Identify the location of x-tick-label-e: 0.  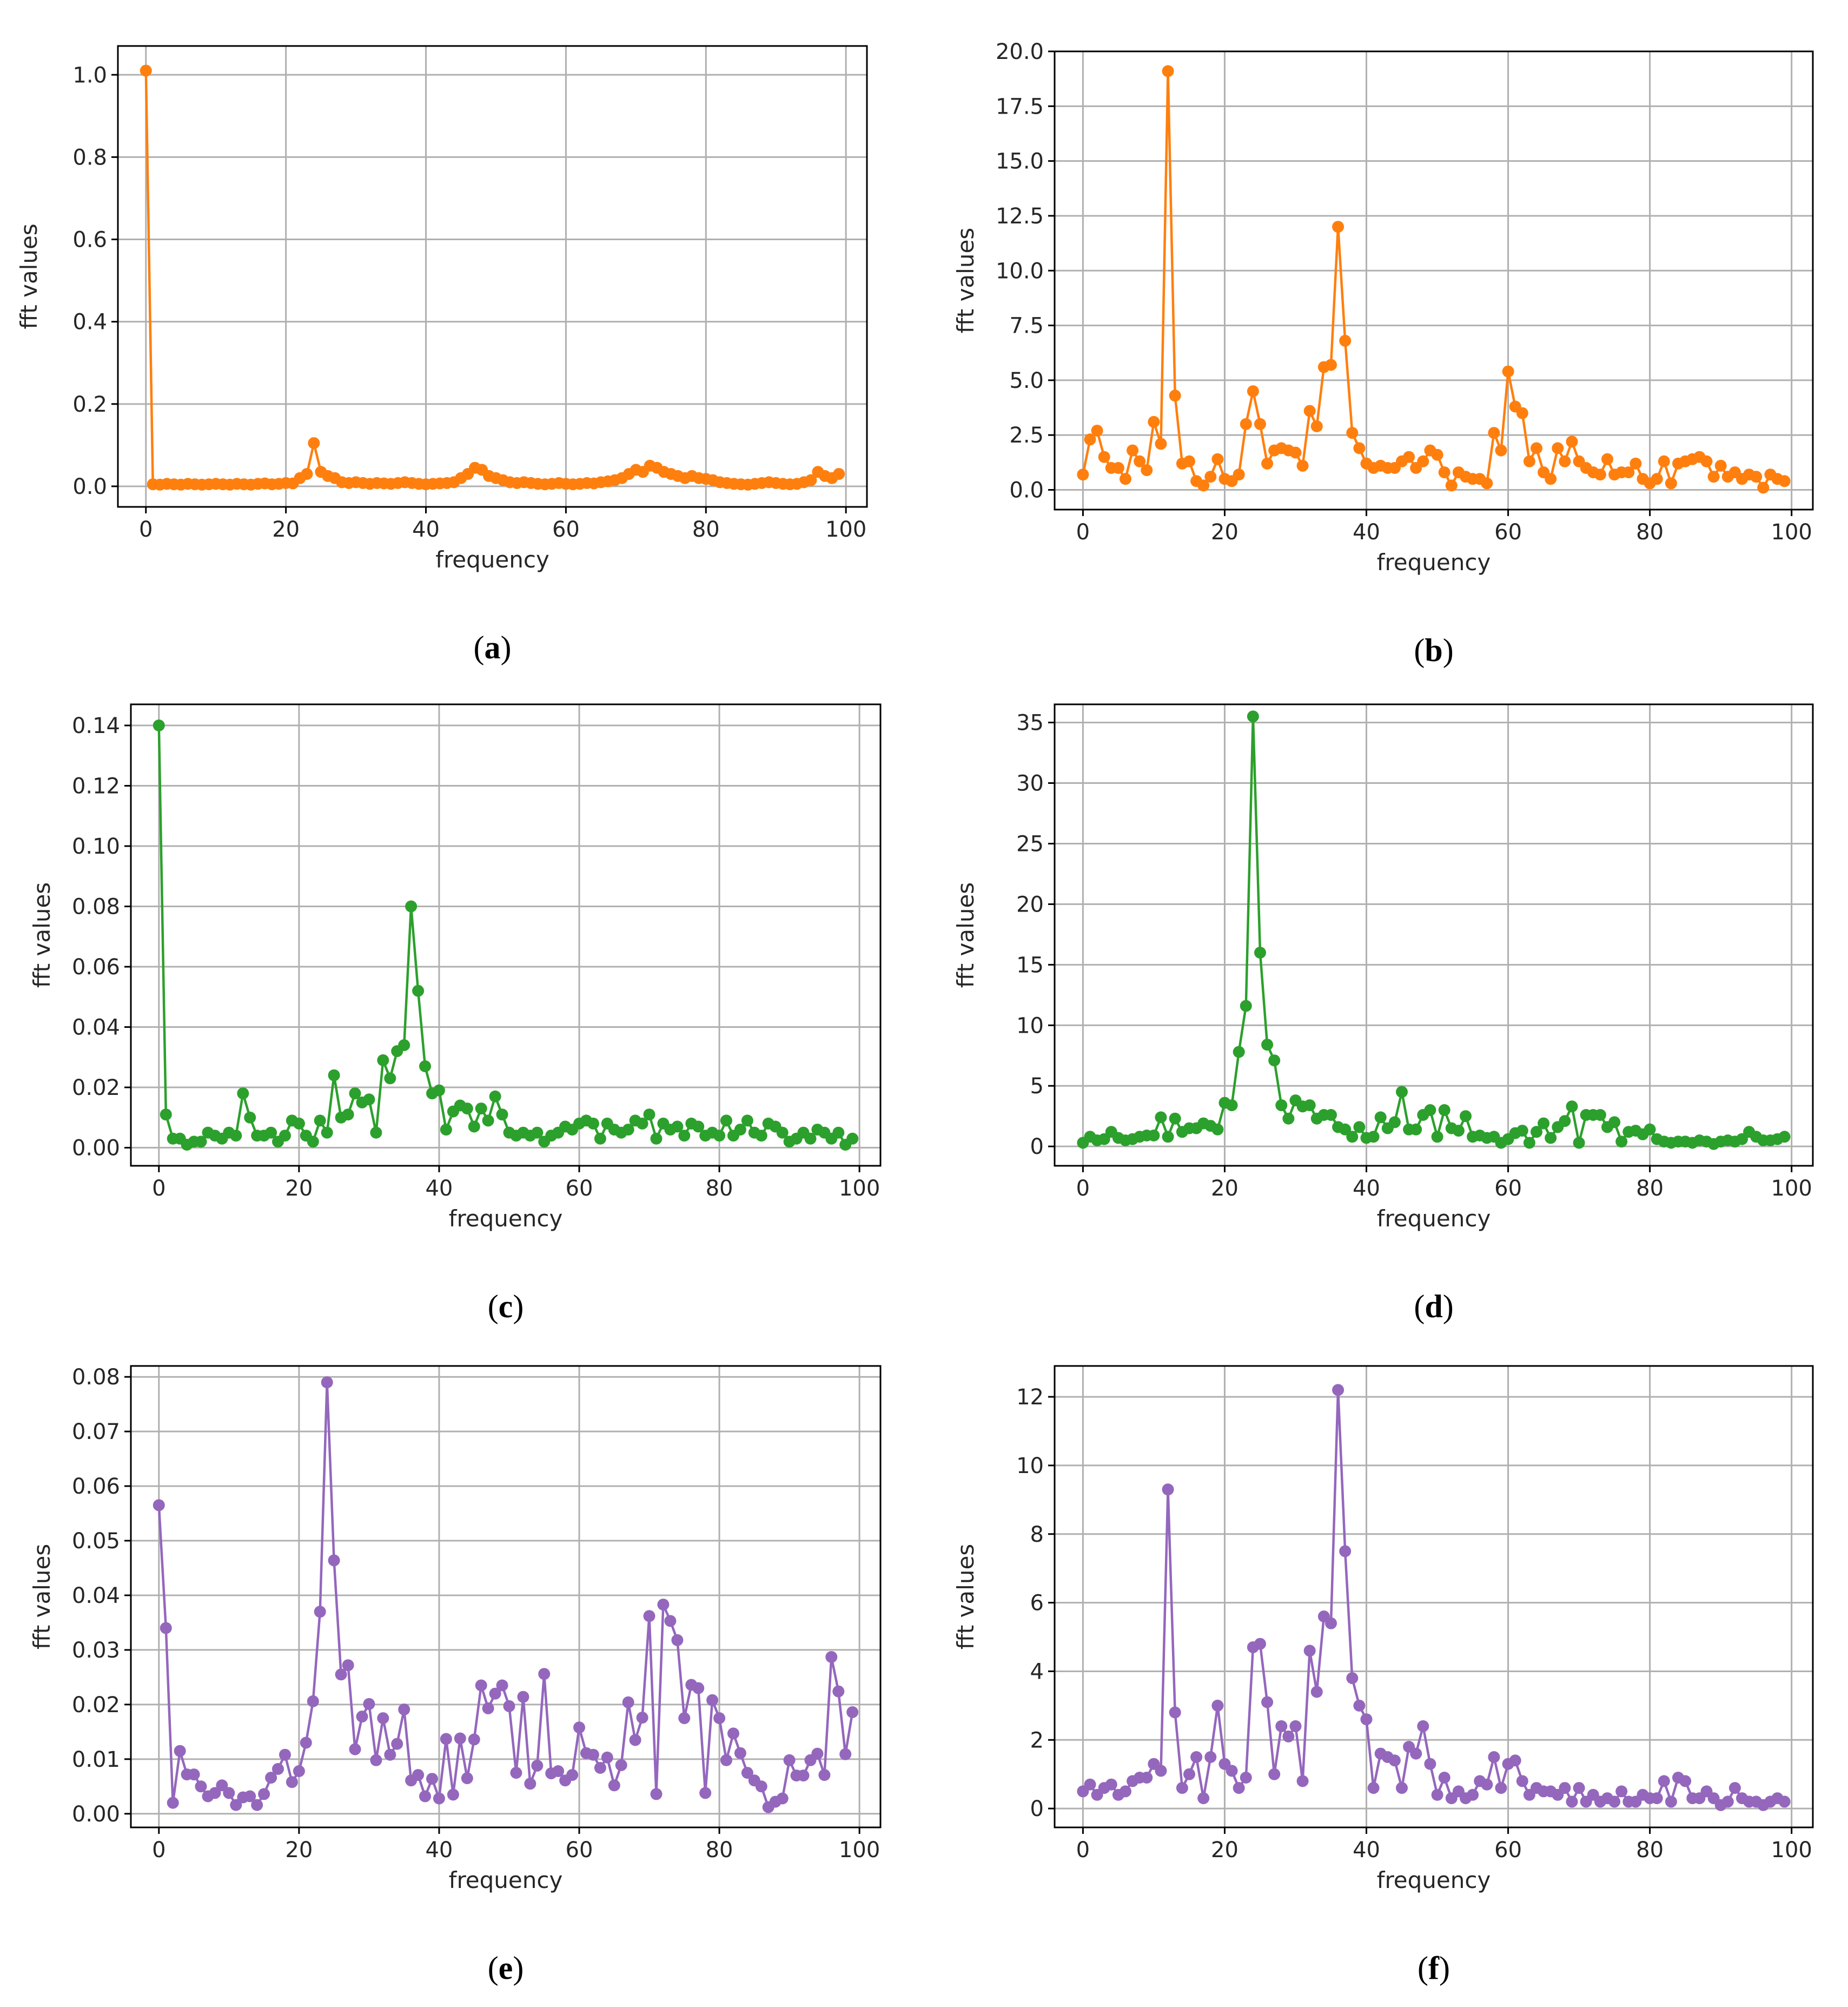
(158, 1850).